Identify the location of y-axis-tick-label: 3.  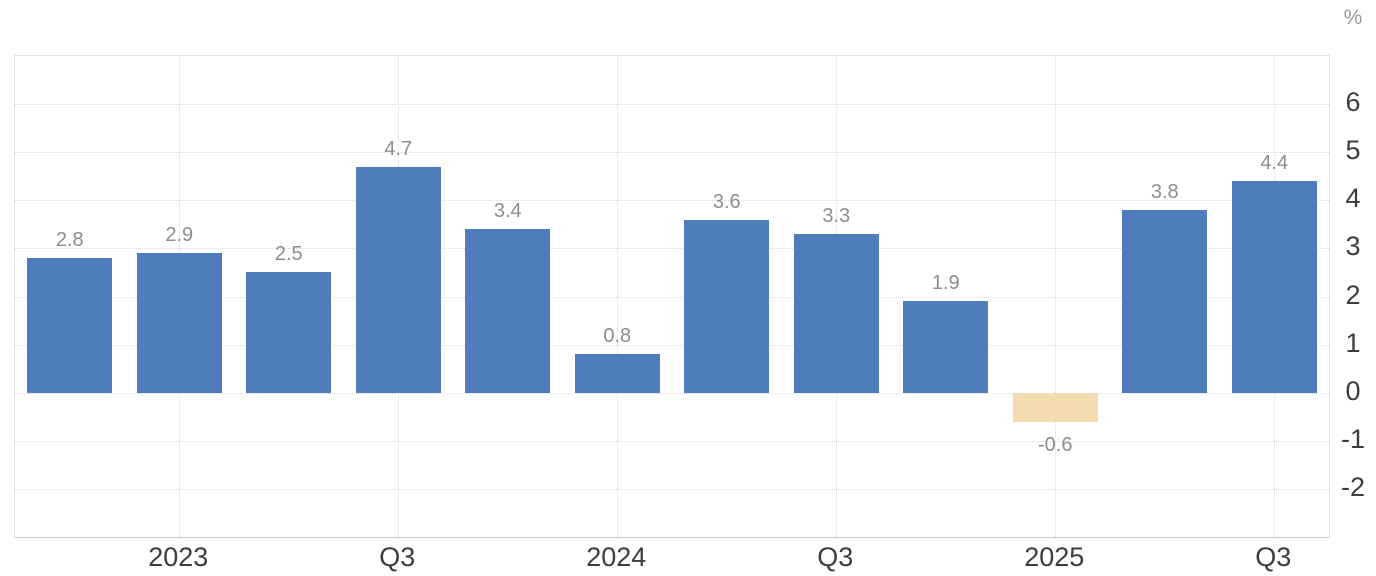
(1353, 246).